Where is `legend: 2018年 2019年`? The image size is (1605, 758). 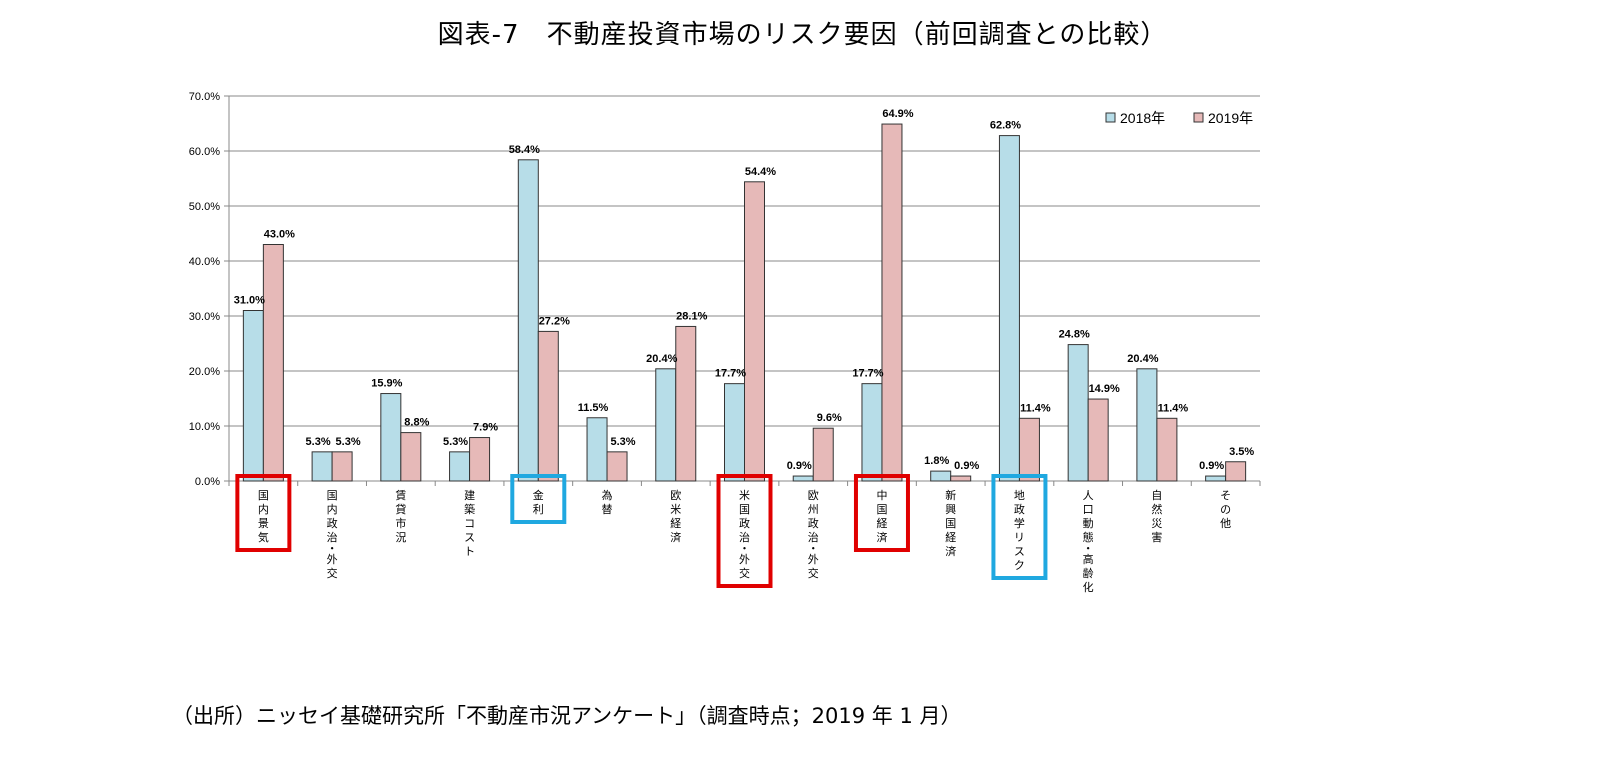 legend: 2018年 2019年 is located at coordinates (1179, 118).